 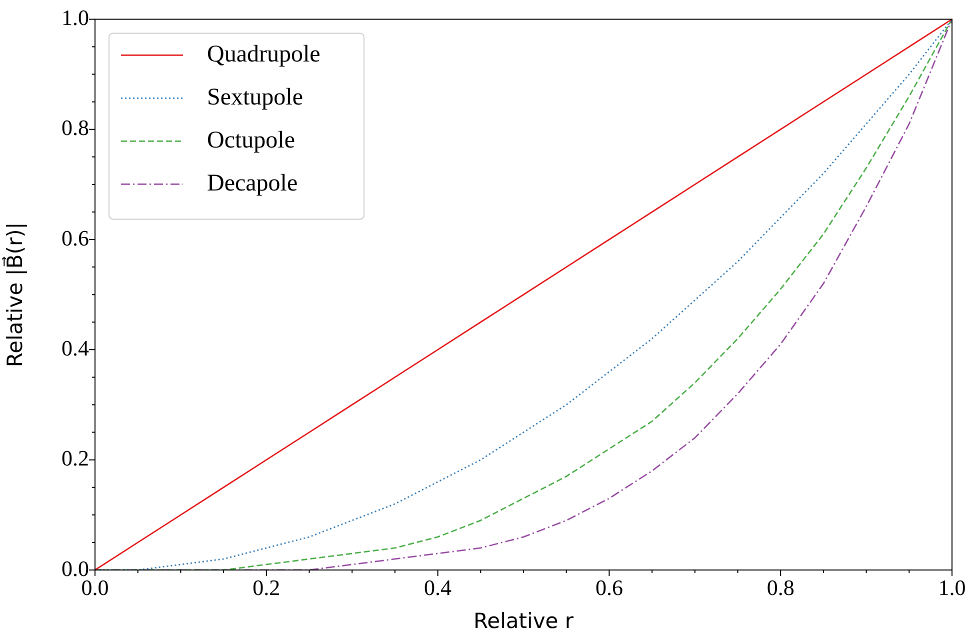 I want to click on x-tick-label: 0.4, so click(x=438, y=587).